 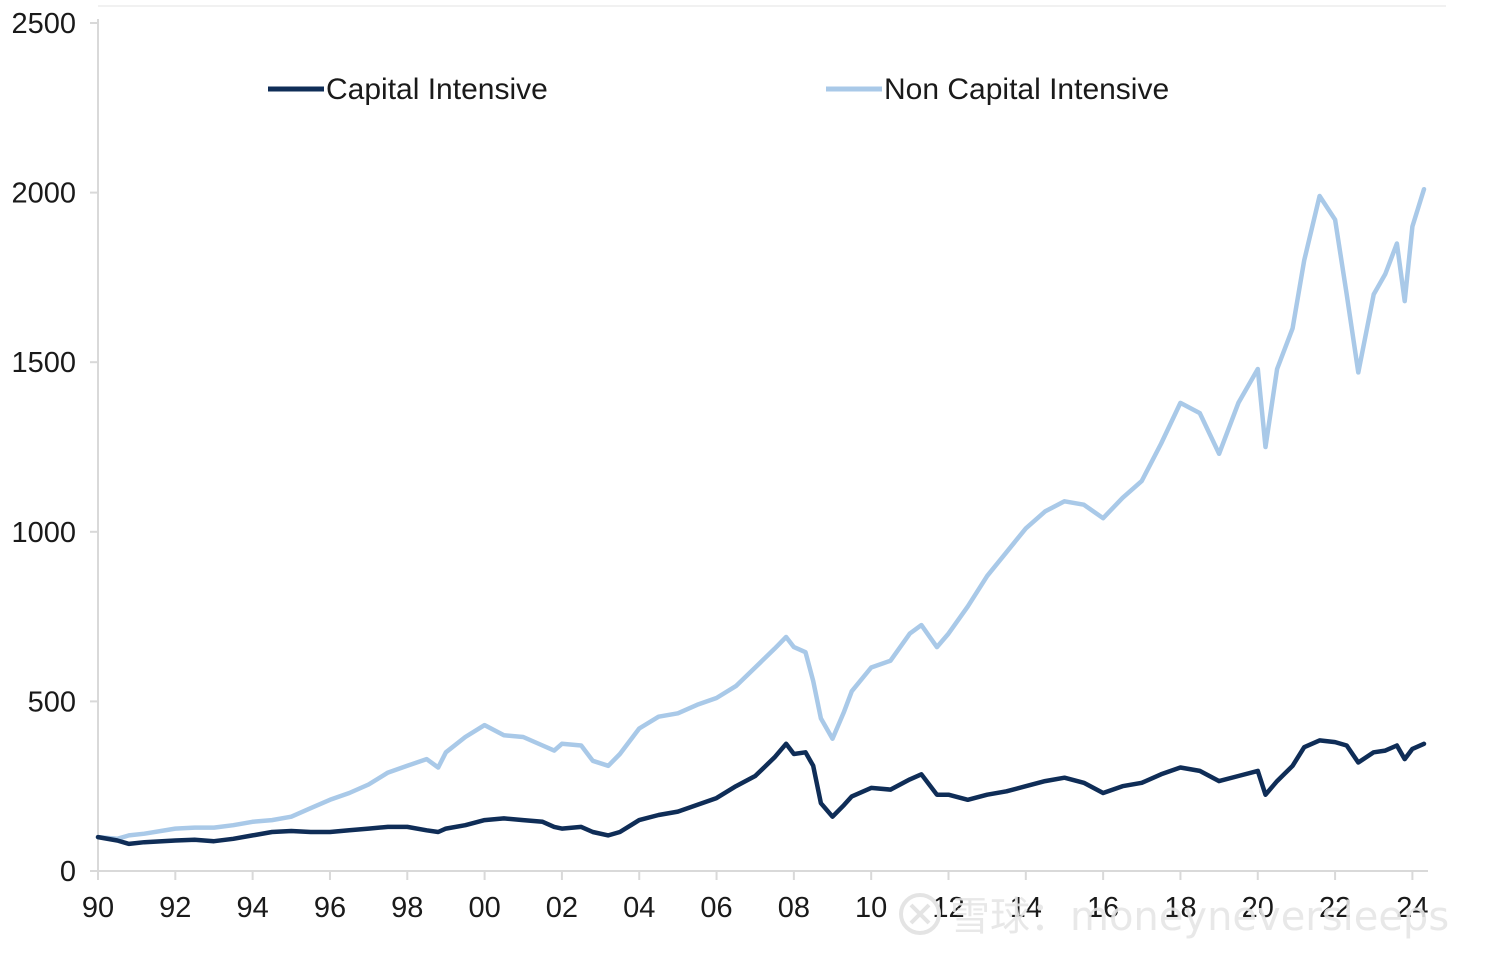 I want to click on watermark-logo, so click(x=920, y=914).